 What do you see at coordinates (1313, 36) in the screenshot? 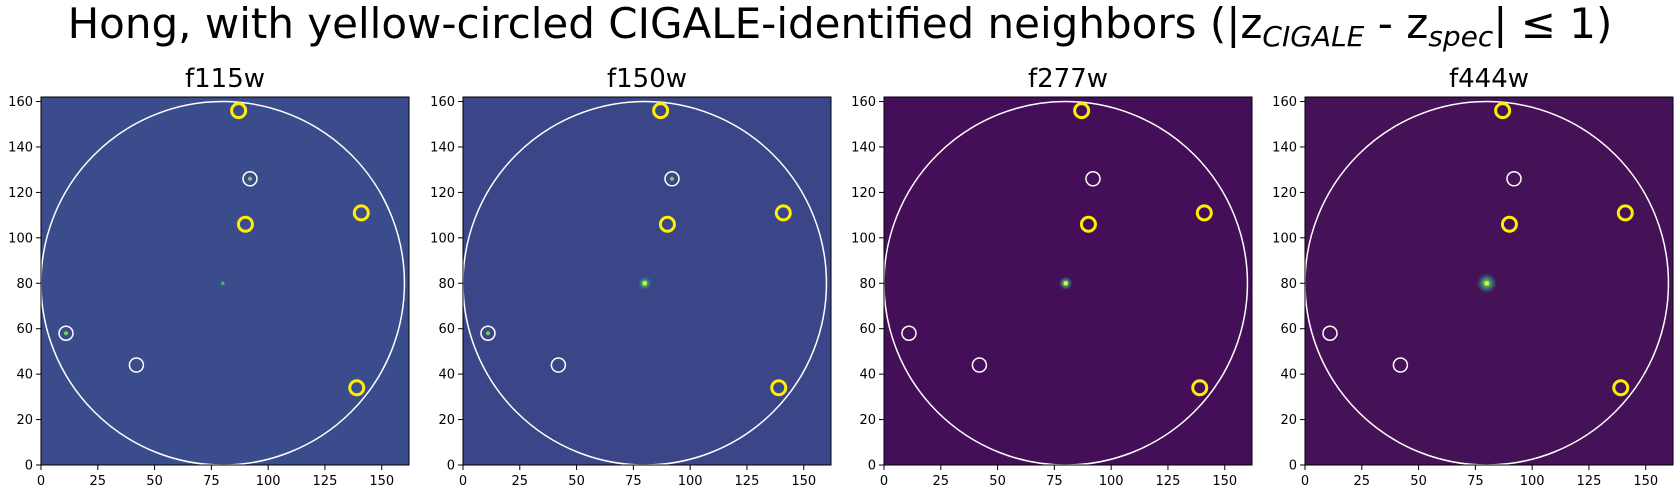
I see `title-sub-cigale: CIGALE` at bounding box center [1313, 36].